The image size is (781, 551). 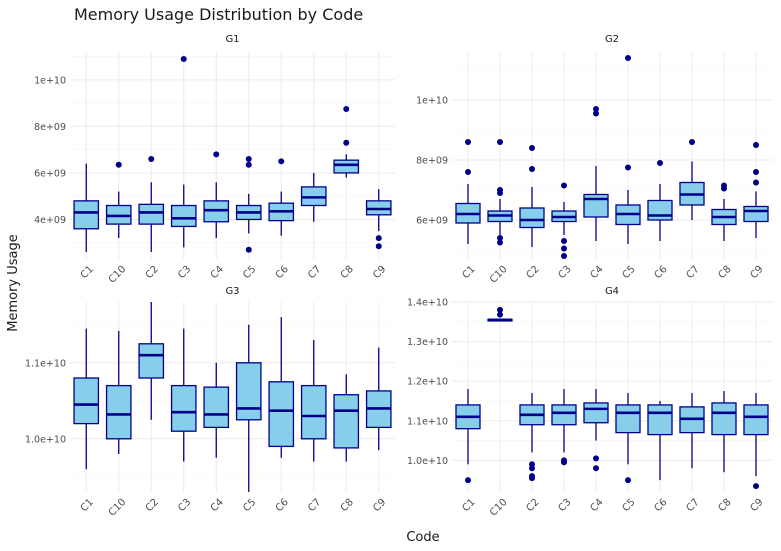 What do you see at coordinates (427, 421) in the screenshot?
I see `y-tick-label: 1.1e+10` at bounding box center [427, 421].